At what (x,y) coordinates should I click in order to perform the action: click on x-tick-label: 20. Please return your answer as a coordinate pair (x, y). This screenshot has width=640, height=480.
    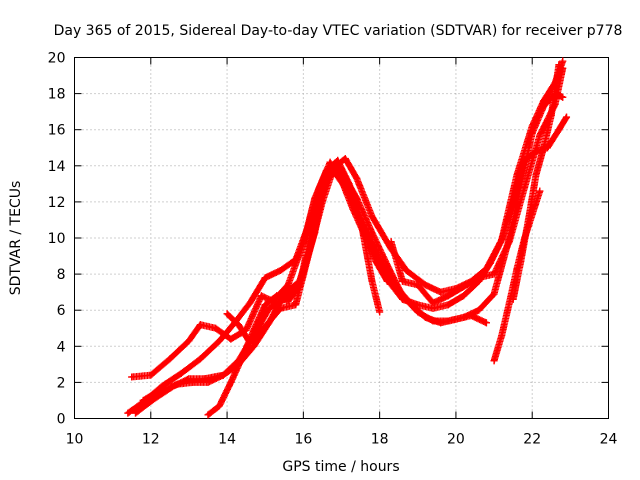
    Looking at the image, I should click on (456, 440).